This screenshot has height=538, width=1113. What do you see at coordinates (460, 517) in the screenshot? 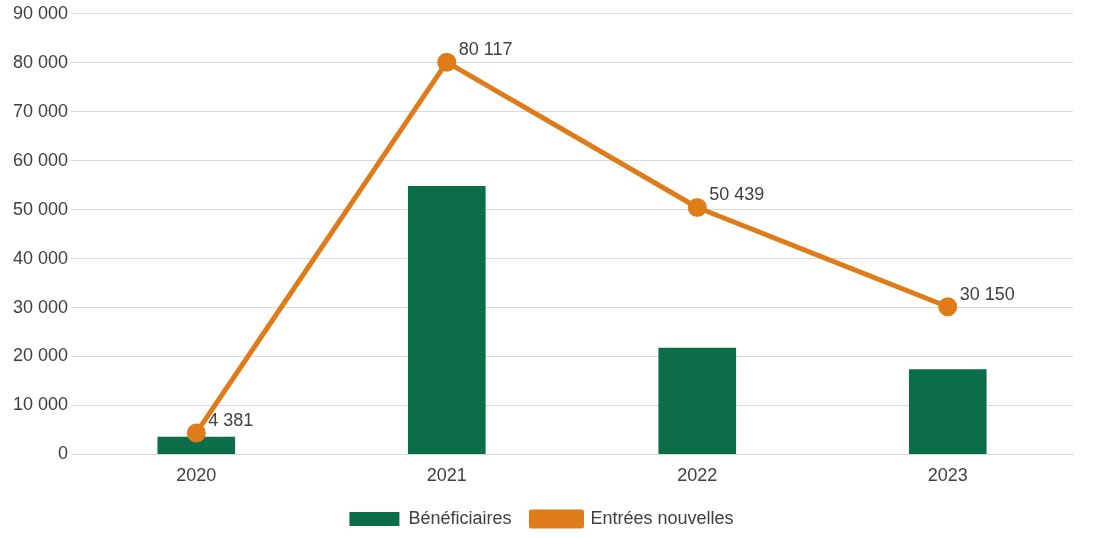
I see `legend-label: Bénéficiaires` at bounding box center [460, 517].